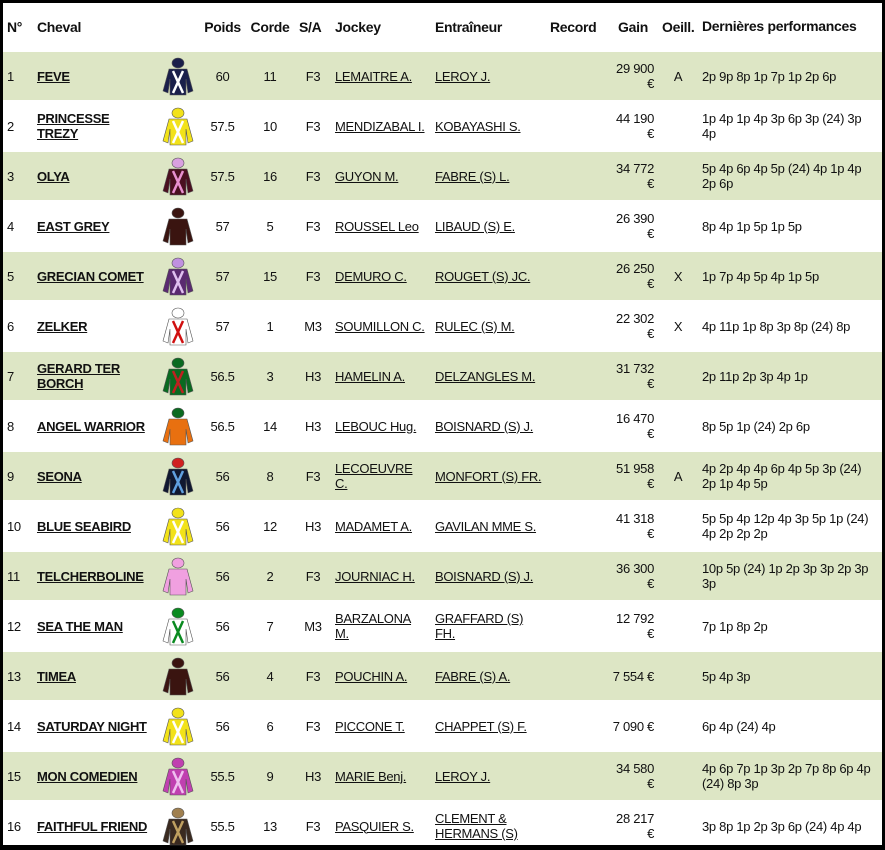 The height and width of the screenshot is (850, 885). I want to click on jockey-link: PASQUIER S., so click(374, 826).